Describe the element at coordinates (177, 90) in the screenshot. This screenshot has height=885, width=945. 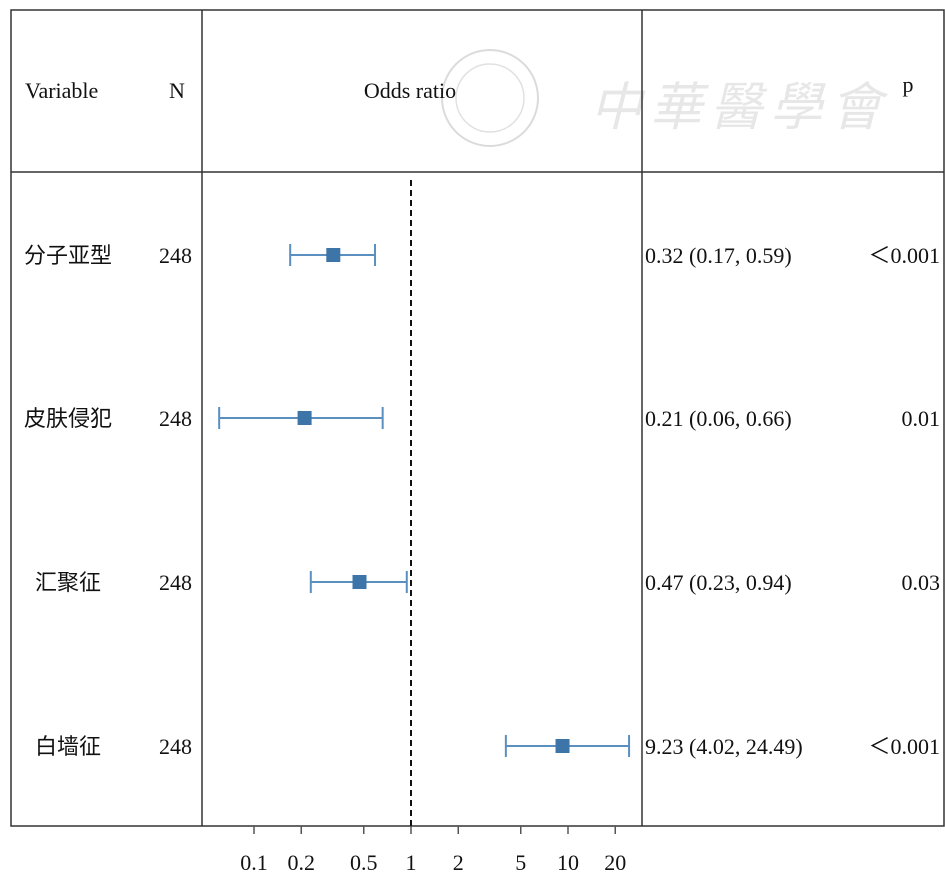
I see `header-n: N` at that location.